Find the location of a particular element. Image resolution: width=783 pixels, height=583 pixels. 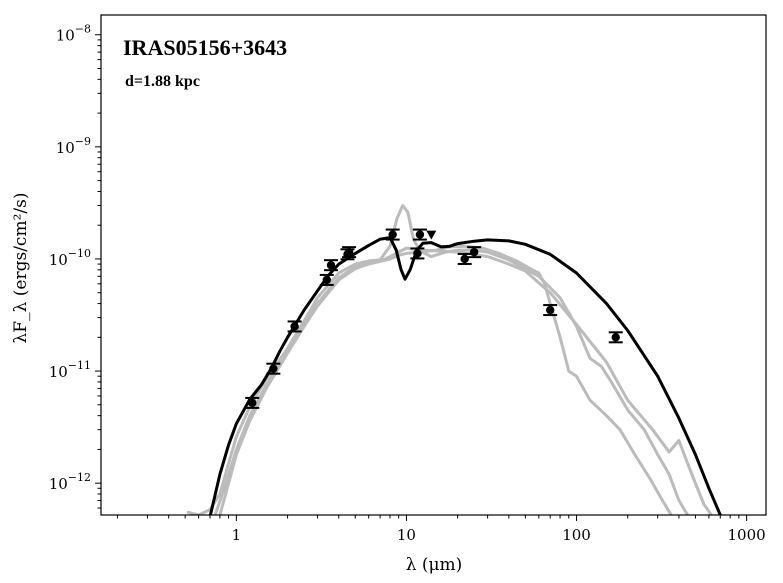

y-tick-label: 10⁻⁸ is located at coordinates (73, 34).